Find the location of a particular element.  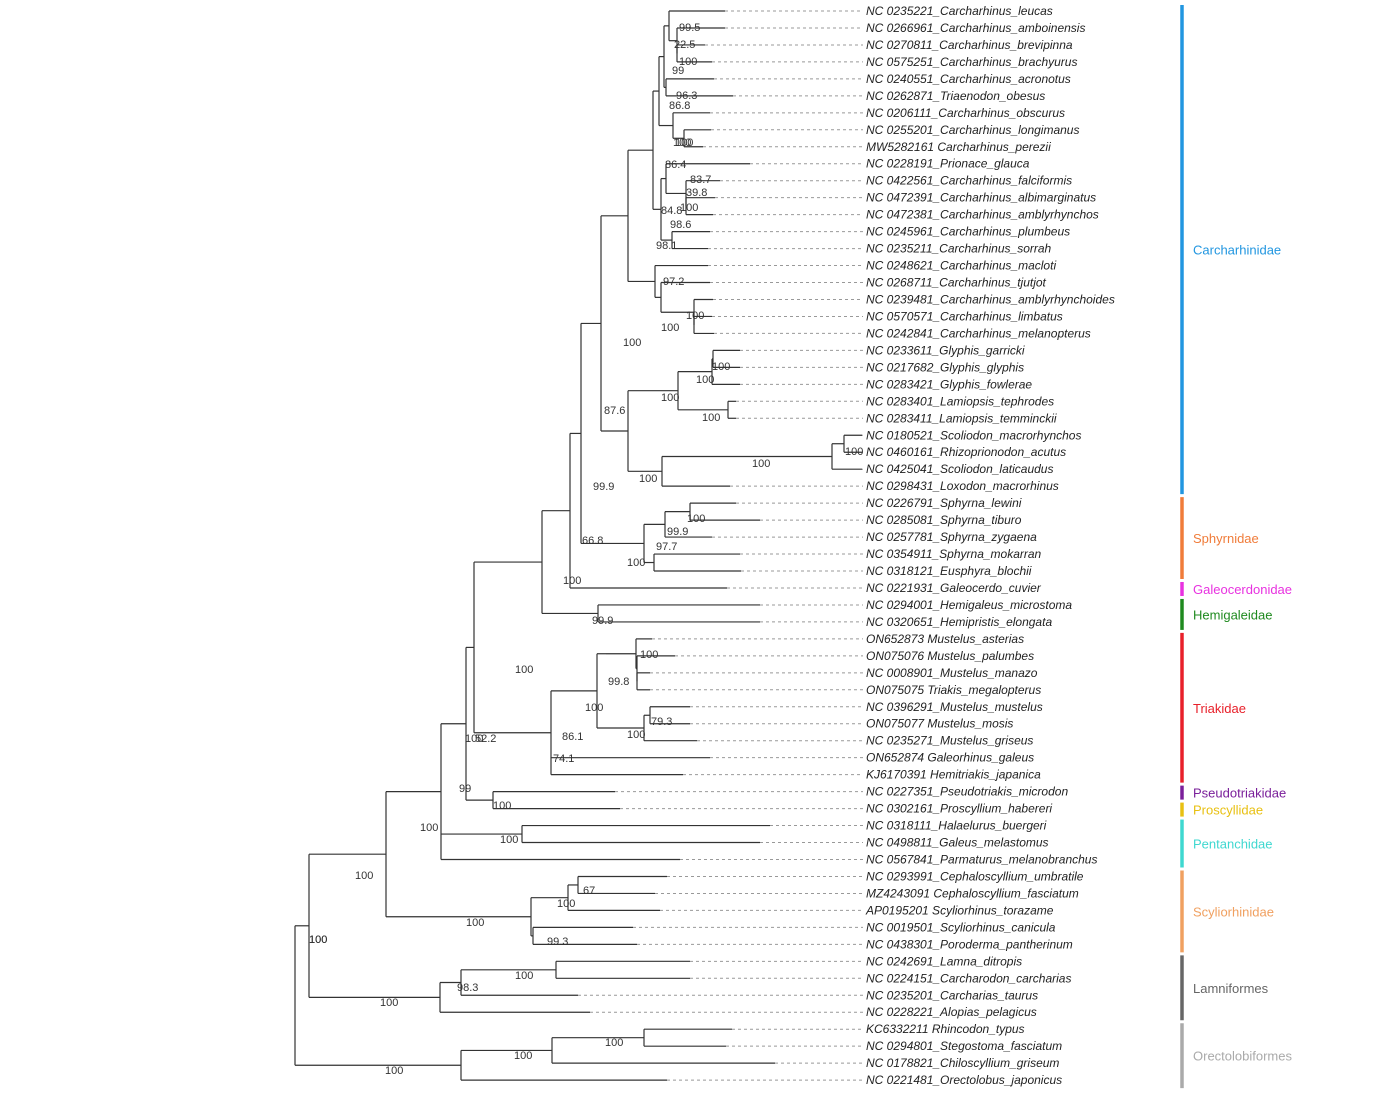

tip-label: NC 0294001_Hemigaleus_microstoma is located at coordinates (969, 605).